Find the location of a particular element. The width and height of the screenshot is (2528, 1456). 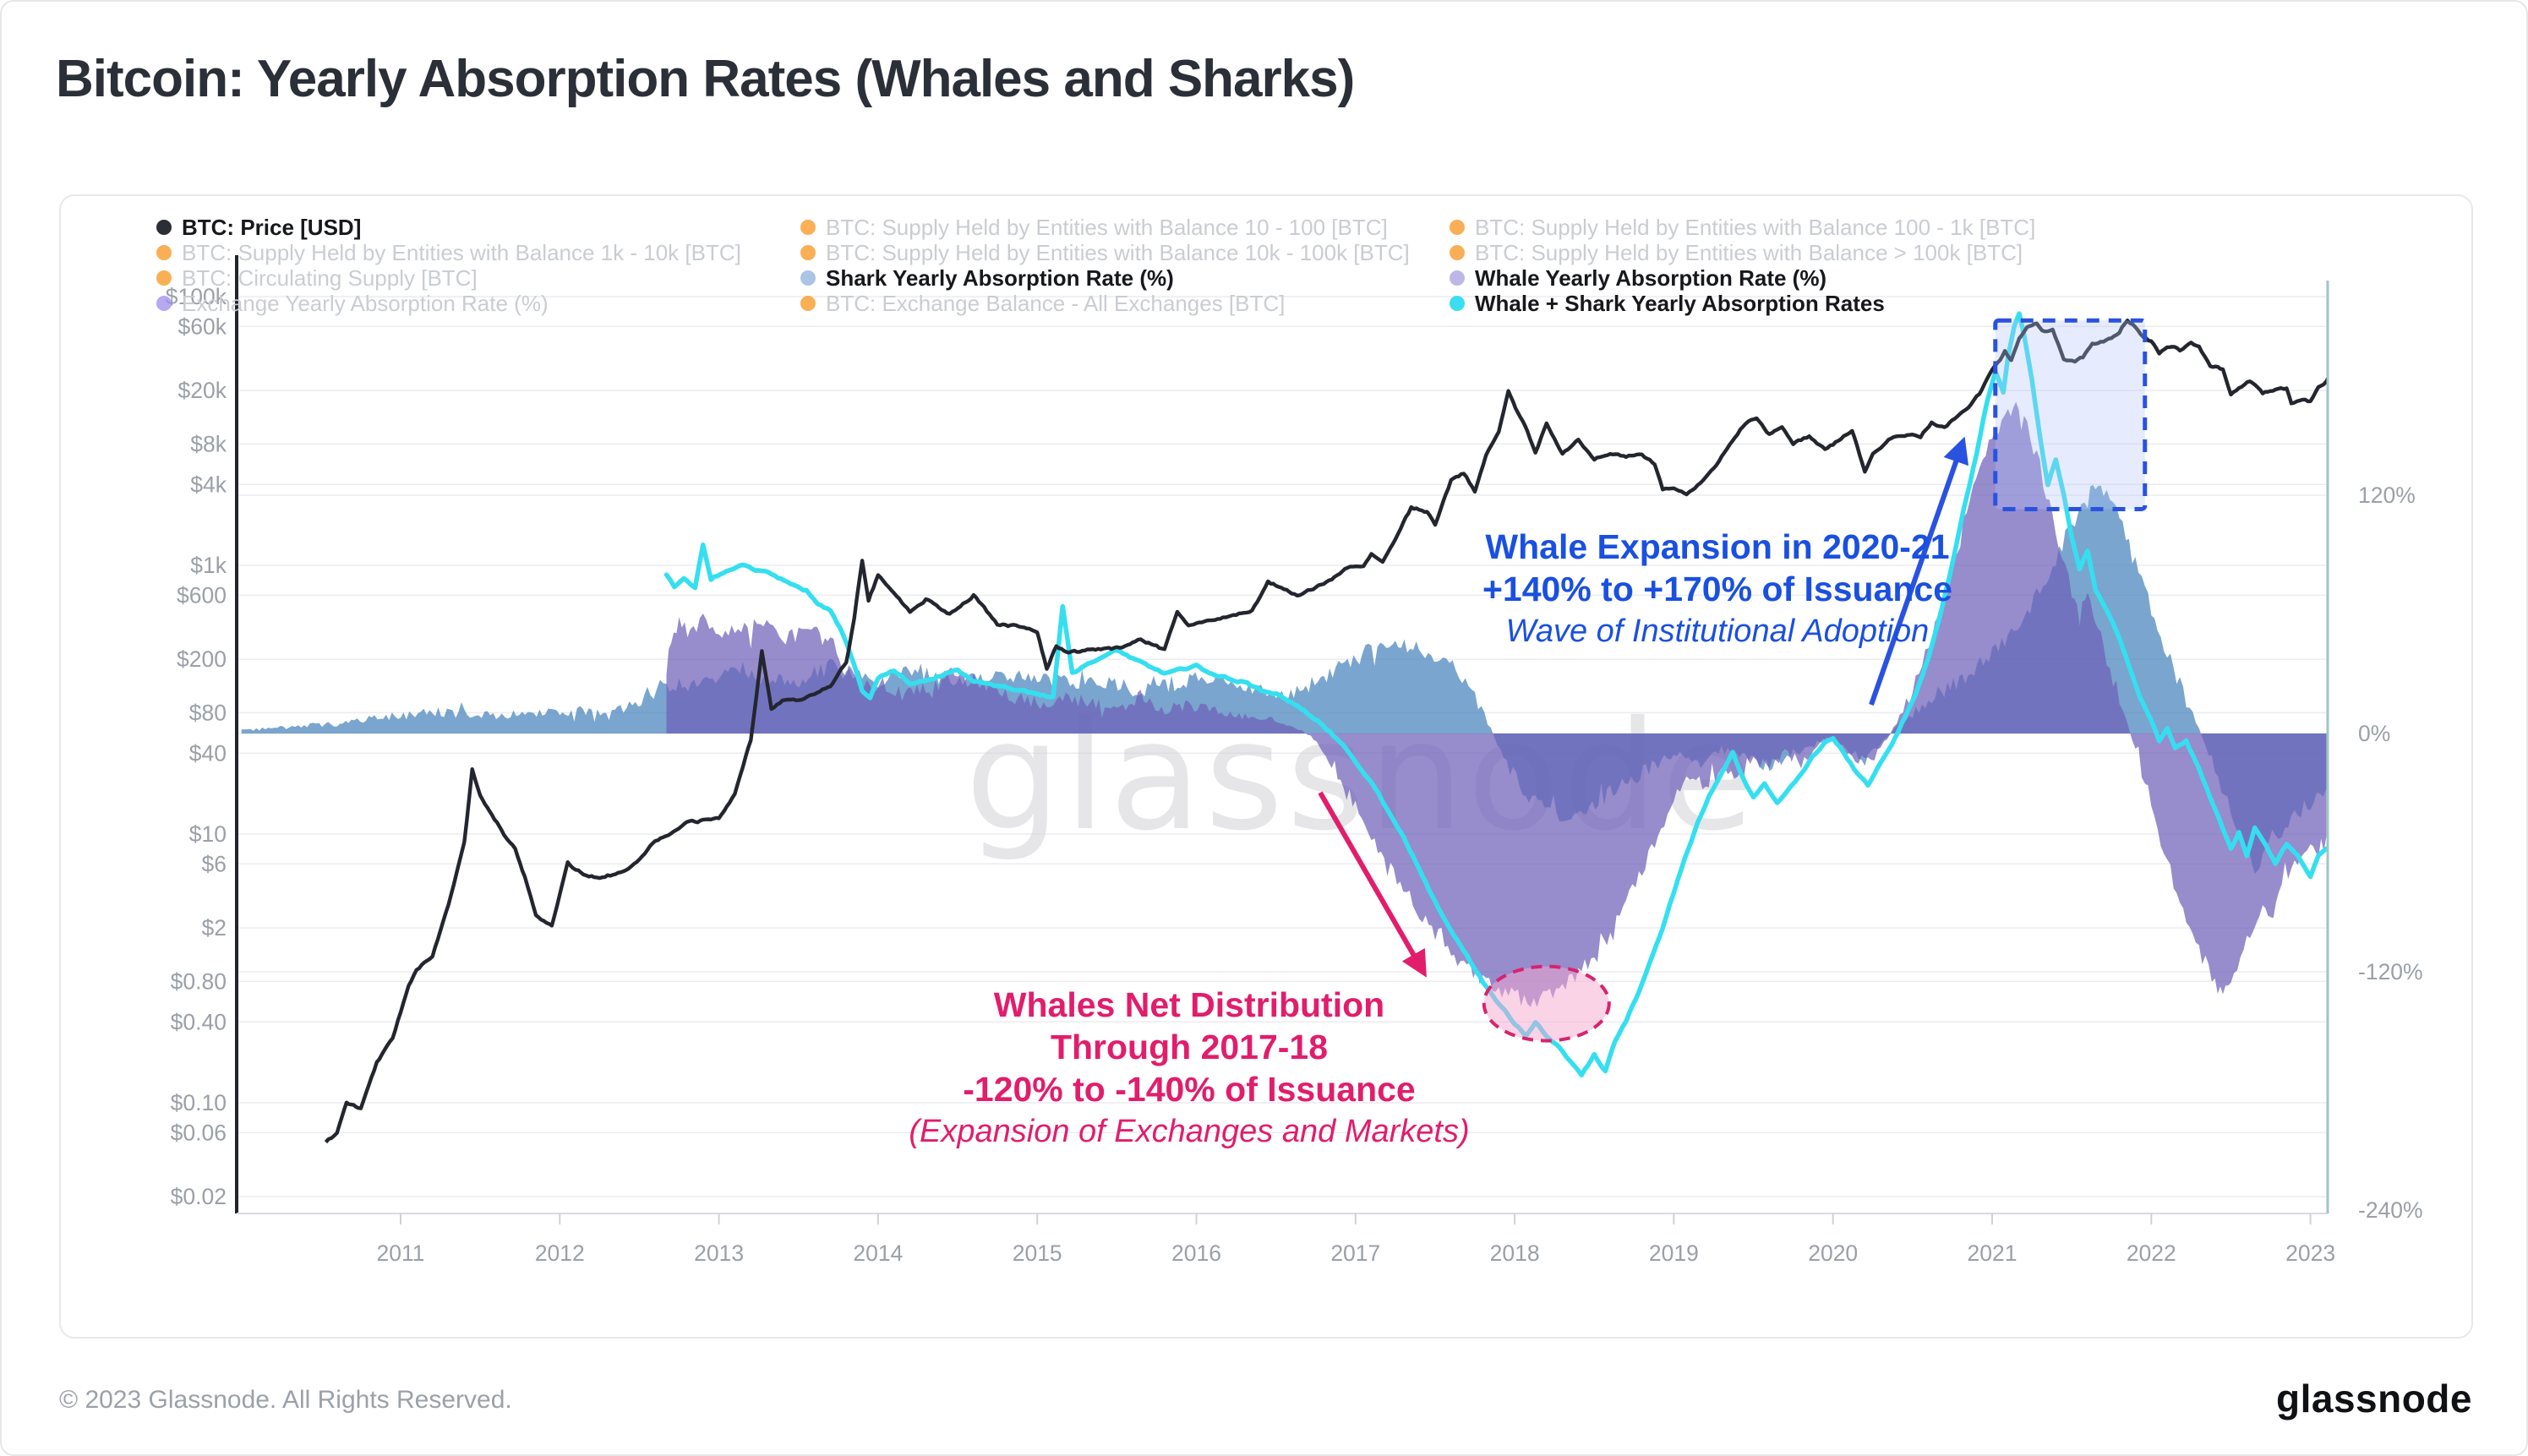

annotation-line: +140% to +170% of Issuance is located at coordinates (1717, 589).